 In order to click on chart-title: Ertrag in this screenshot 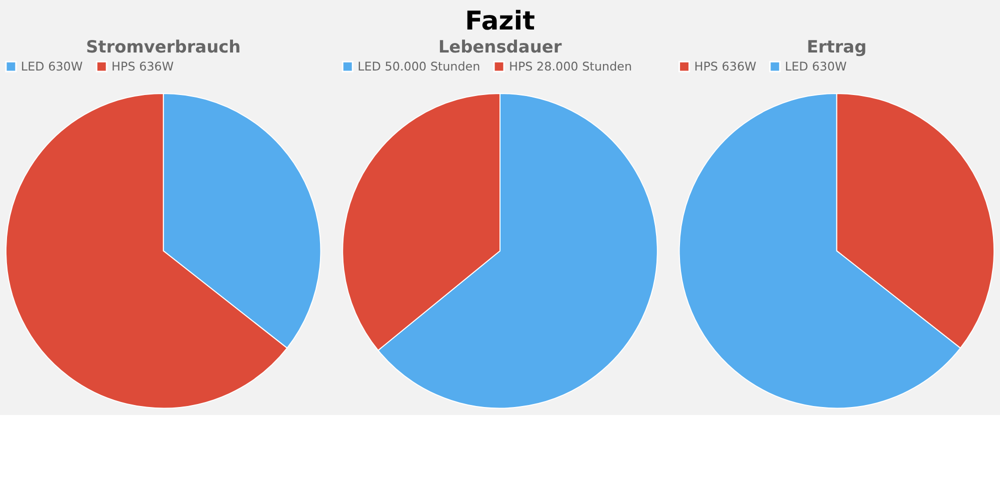, I will do `click(836, 46)`.